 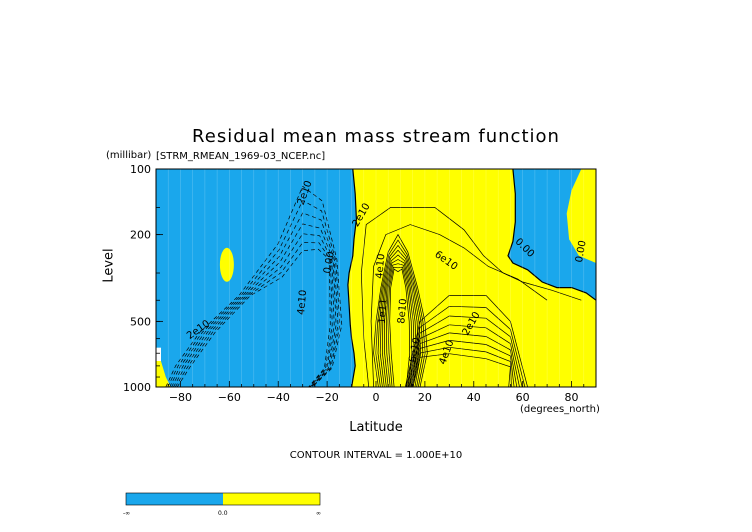 What do you see at coordinates (552, 234) in the screenshot?
I see `zero-contour-east` at bounding box center [552, 234].